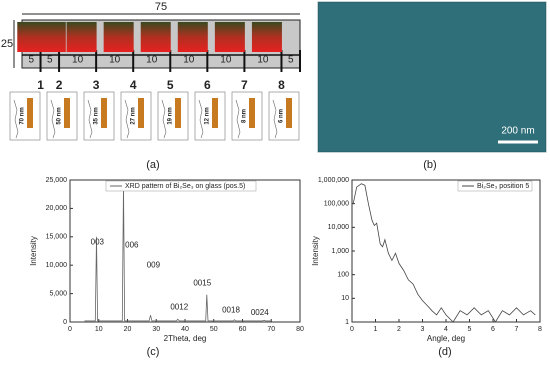  I want to click on caption: (d), so click(444, 352).